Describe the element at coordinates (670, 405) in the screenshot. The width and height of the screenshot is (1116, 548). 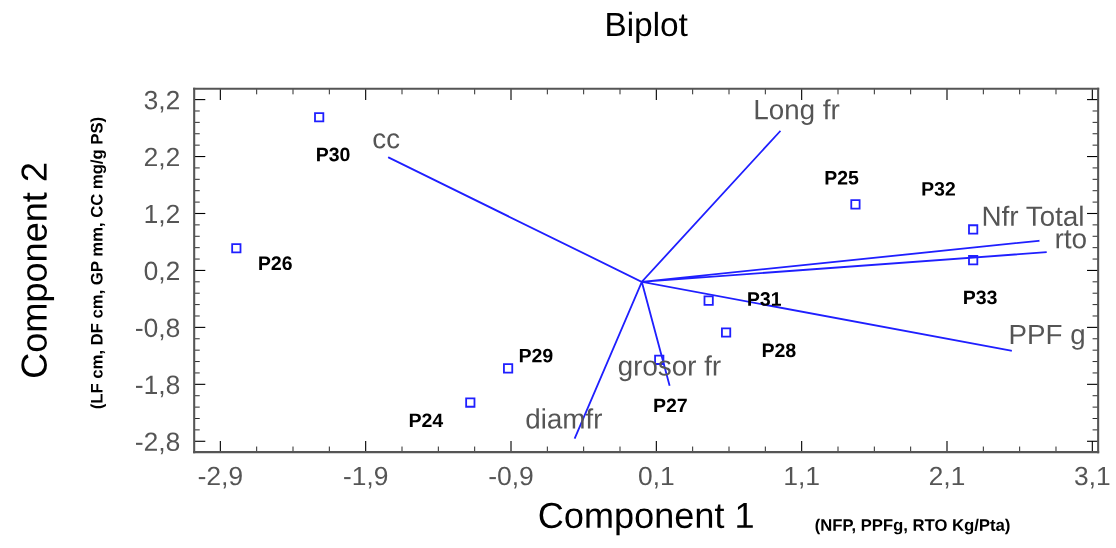
I see `data-label: P27` at that location.